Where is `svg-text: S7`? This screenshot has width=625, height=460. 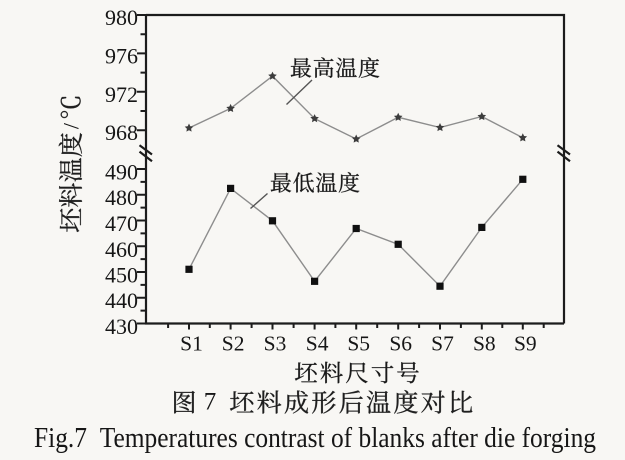
svg-text: S7 is located at coordinates (442, 344).